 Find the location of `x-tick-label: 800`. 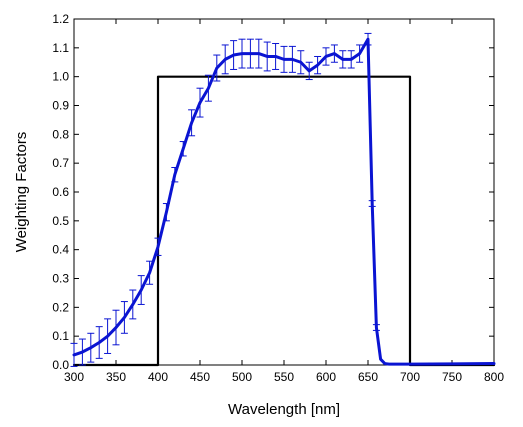

x-tick-label: 800 is located at coordinates (494, 377).